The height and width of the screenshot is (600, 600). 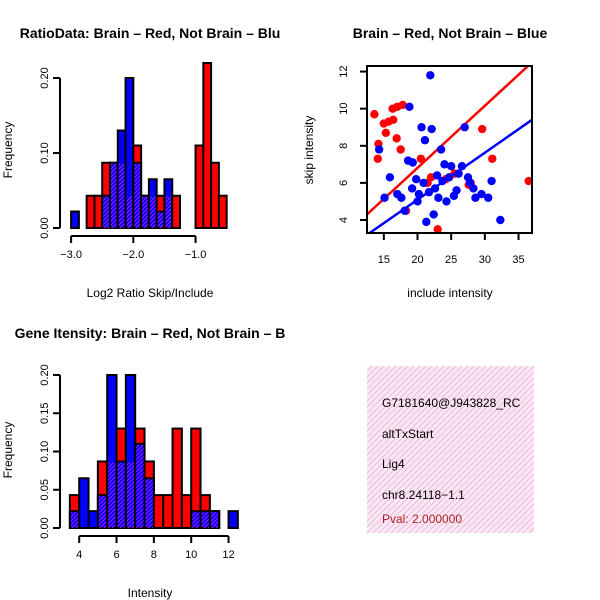 I want to click on x-tick-label: 10, so click(x=191, y=555).